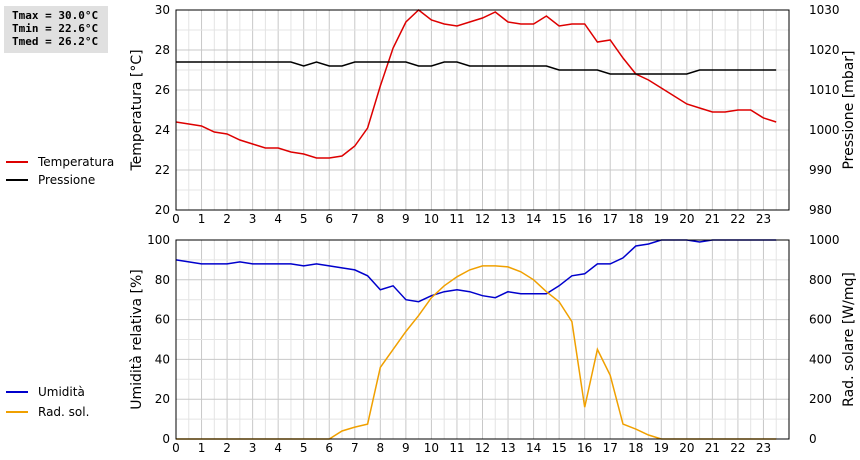  Describe the element at coordinates (381, 219) in the screenshot. I see `top-x-tick-label: 8` at that location.